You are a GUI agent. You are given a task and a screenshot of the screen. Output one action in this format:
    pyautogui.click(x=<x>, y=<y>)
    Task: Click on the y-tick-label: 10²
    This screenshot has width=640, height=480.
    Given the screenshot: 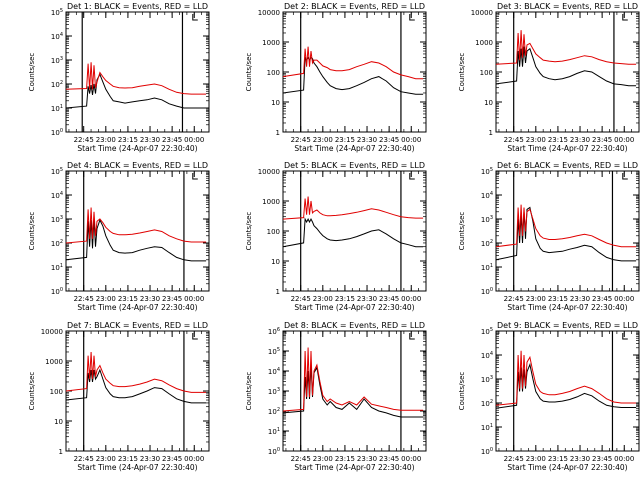 What is the action you would take?
    pyautogui.click(x=57, y=243)
    